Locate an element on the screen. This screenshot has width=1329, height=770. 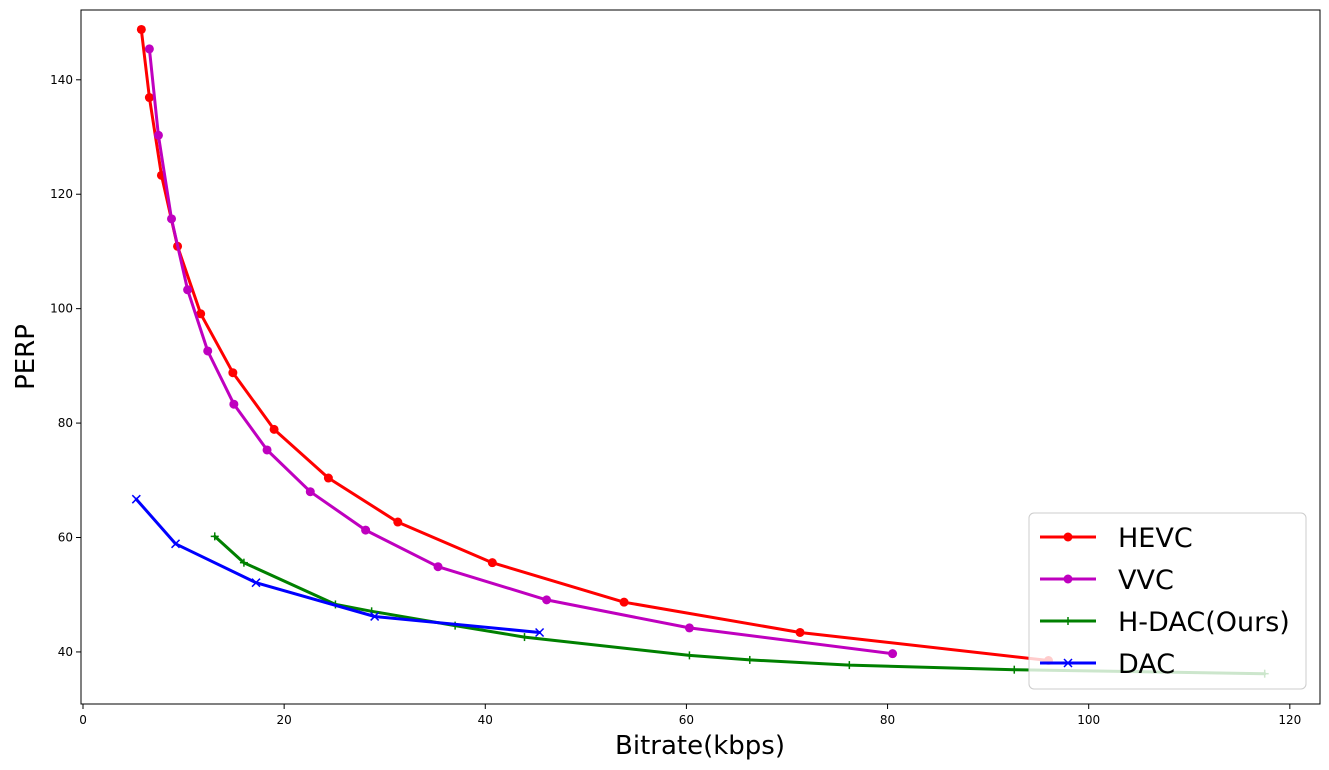
legend-label: H-DAC(Ours) is located at coordinates (1204, 622).